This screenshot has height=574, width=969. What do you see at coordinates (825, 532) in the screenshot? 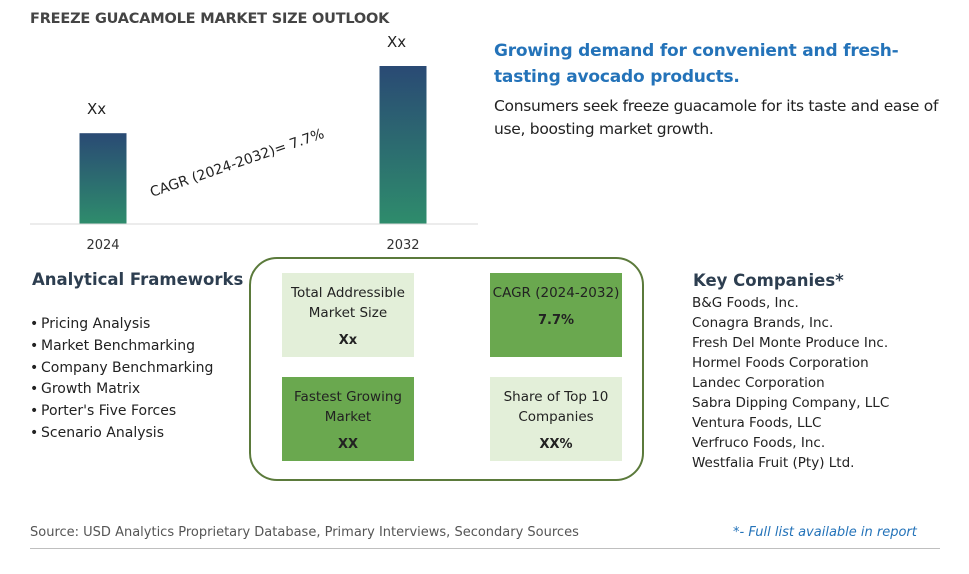
I see `full-list-note: *- Full list available in report` at bounding box center [825, 532].